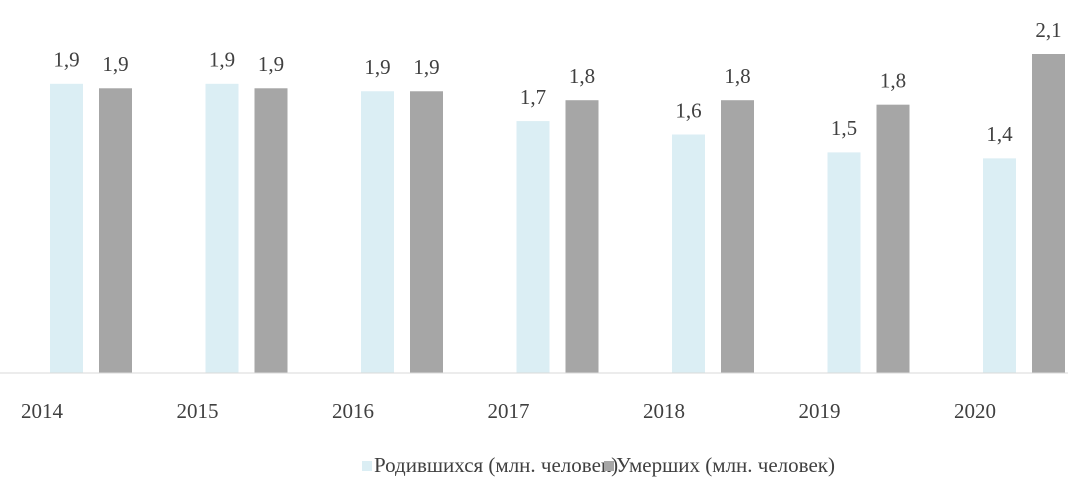 This screenshot has width=1068, height=493. What do you see at coordinates (42, 411) in the screenshot?
I see `x-tick-label: 2014` at bounding box center [42, 411].